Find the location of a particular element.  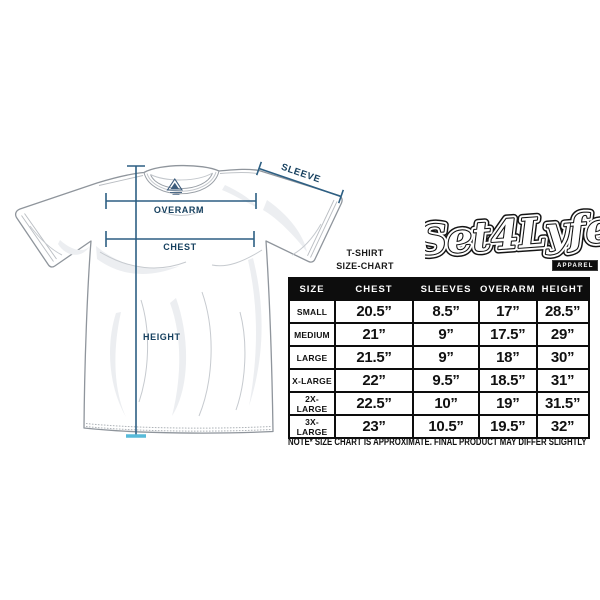

sleeves-value-cell: 10” is located at coordinates (446, 403).